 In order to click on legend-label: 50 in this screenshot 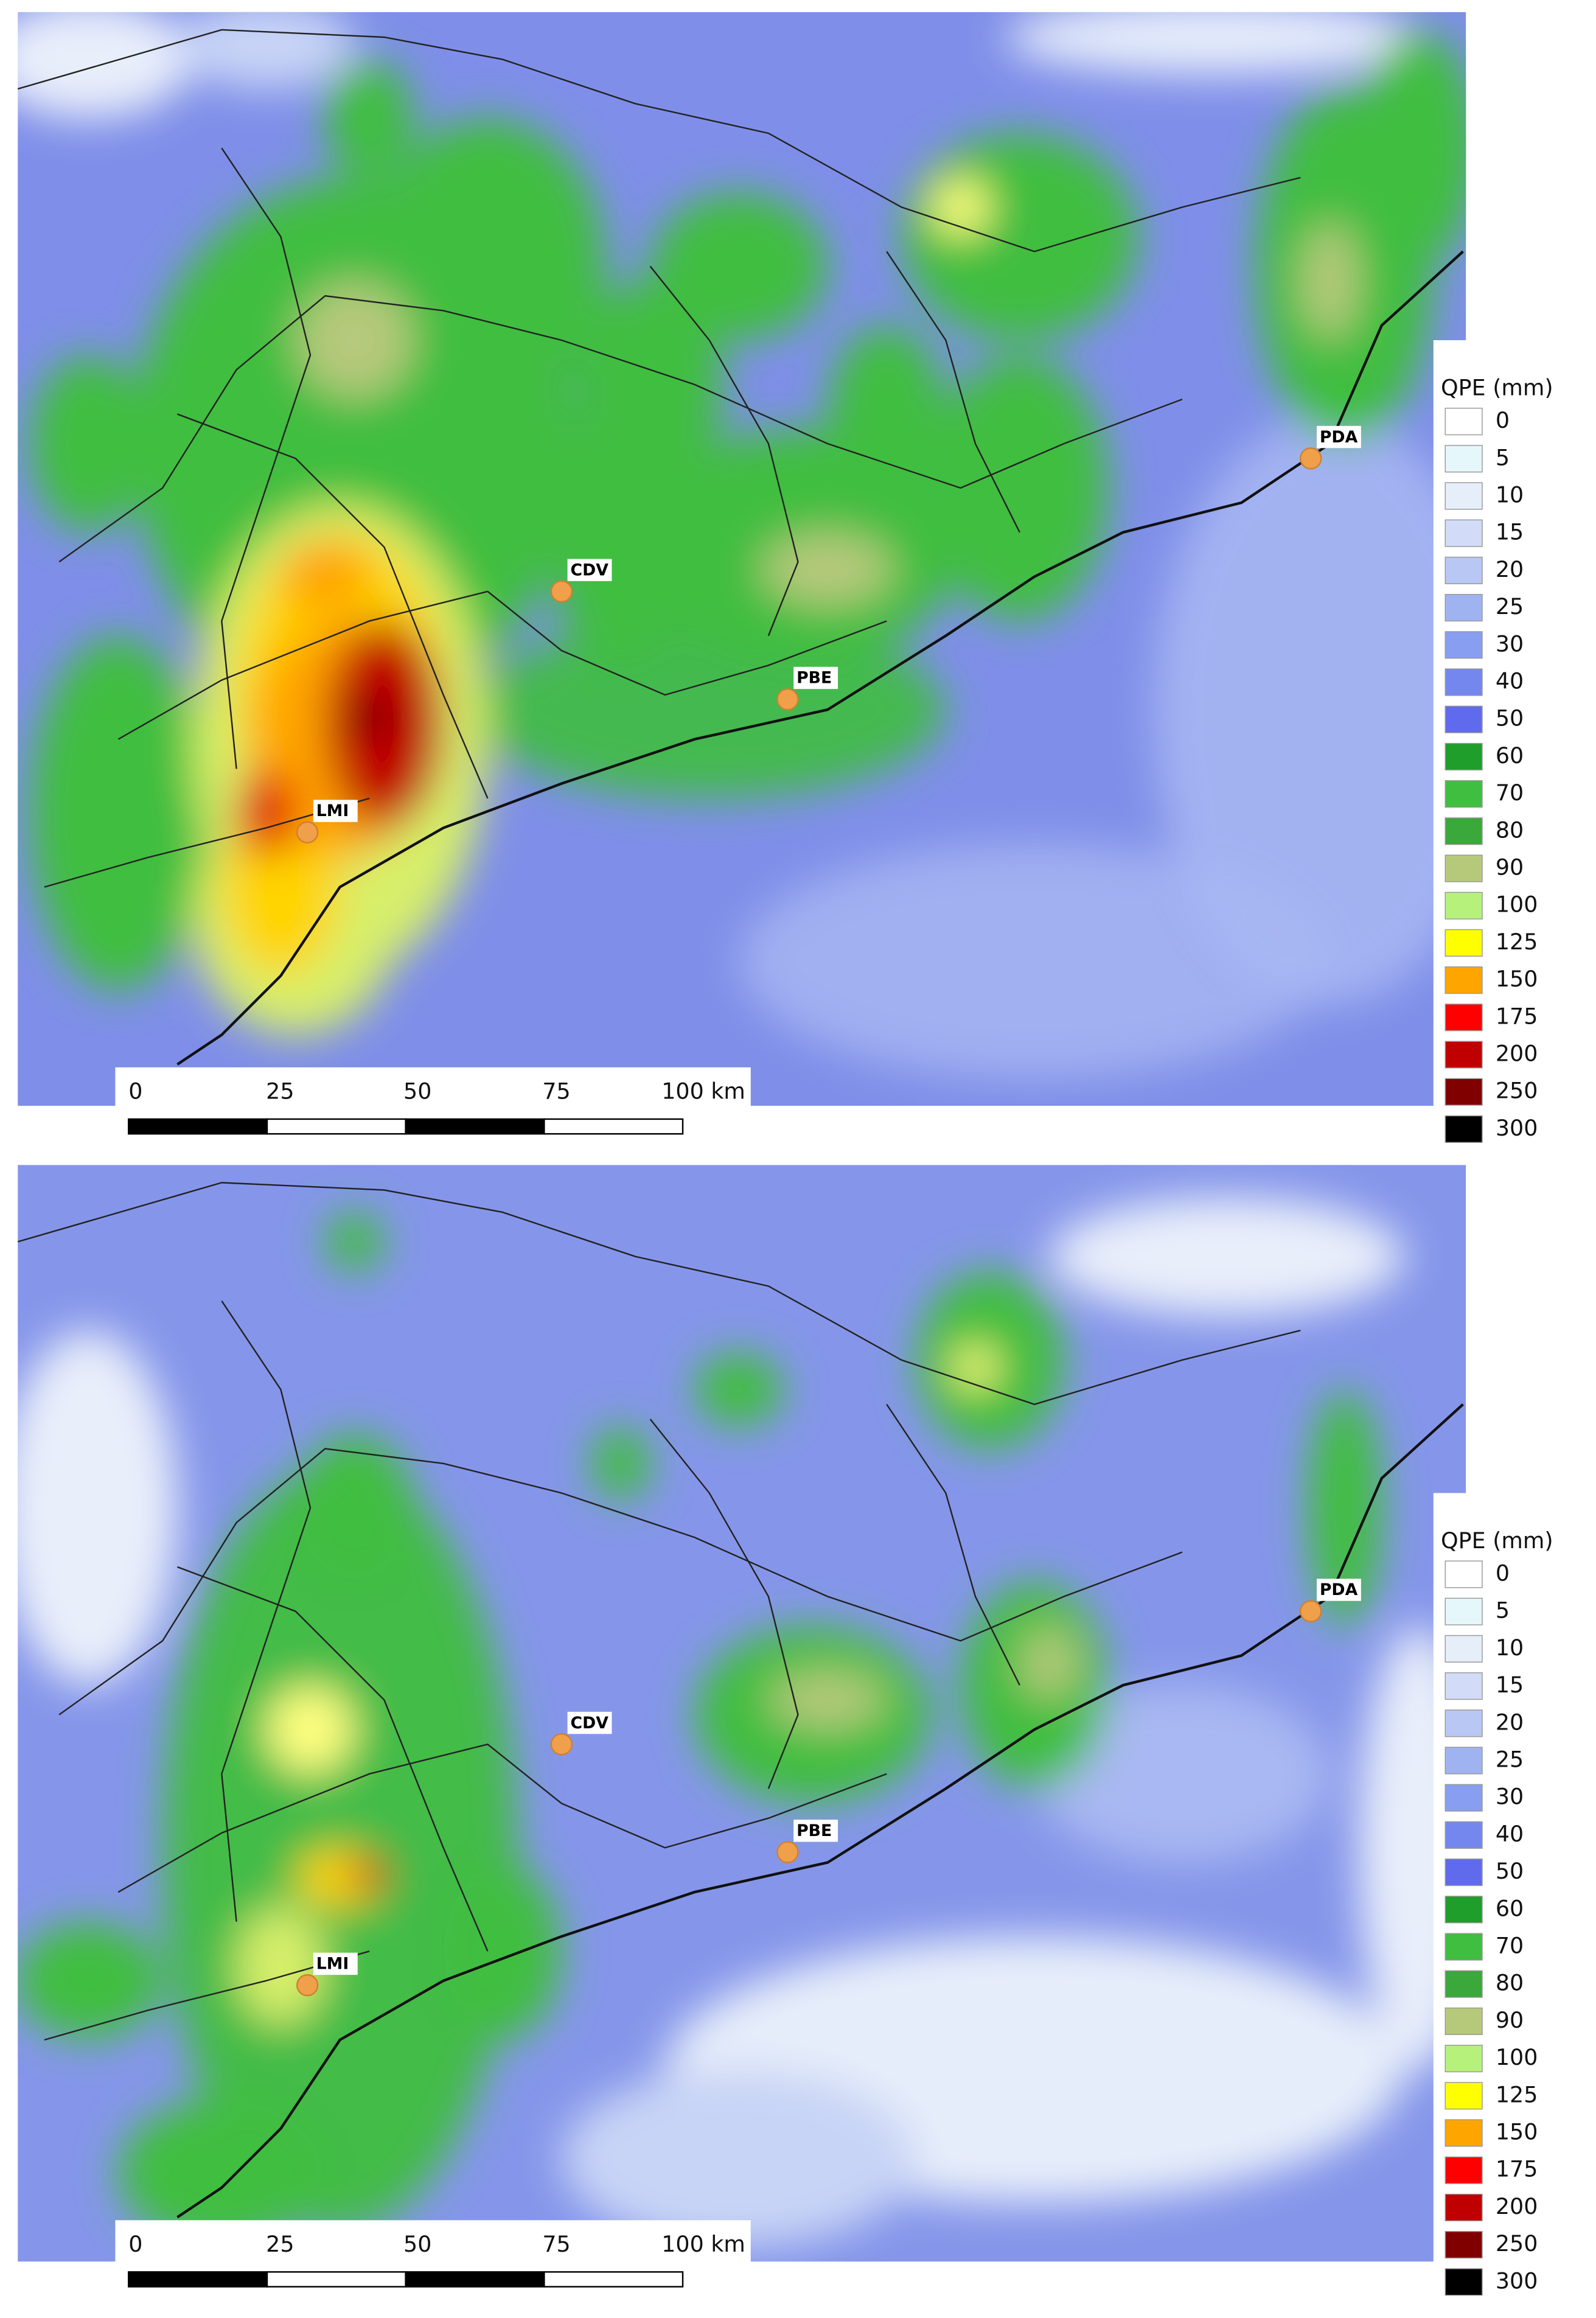, I will do `click(1510, 718)`.